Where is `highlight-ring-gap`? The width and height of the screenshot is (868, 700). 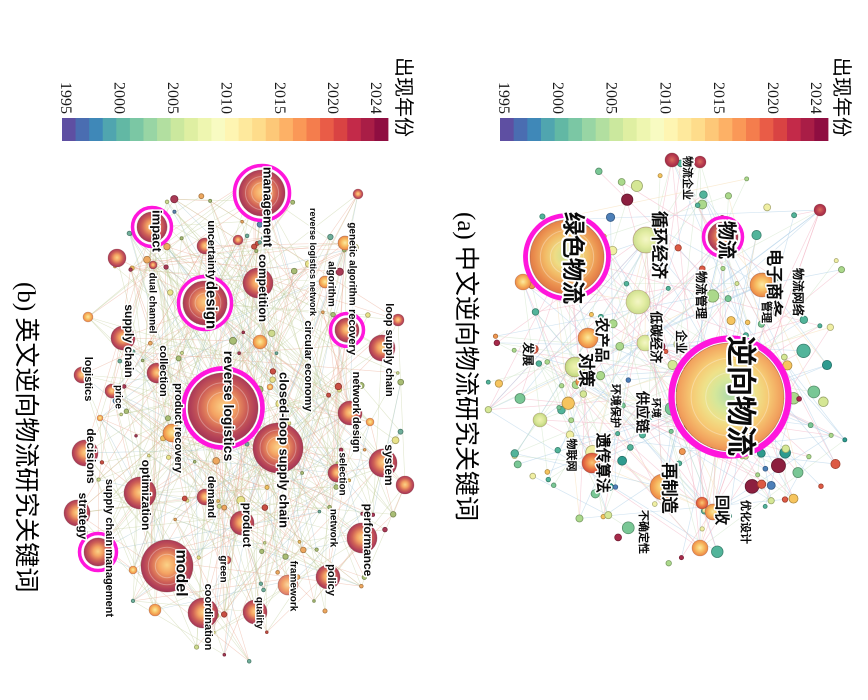 highlight-ring-gap is located at coordinates (262, 193).